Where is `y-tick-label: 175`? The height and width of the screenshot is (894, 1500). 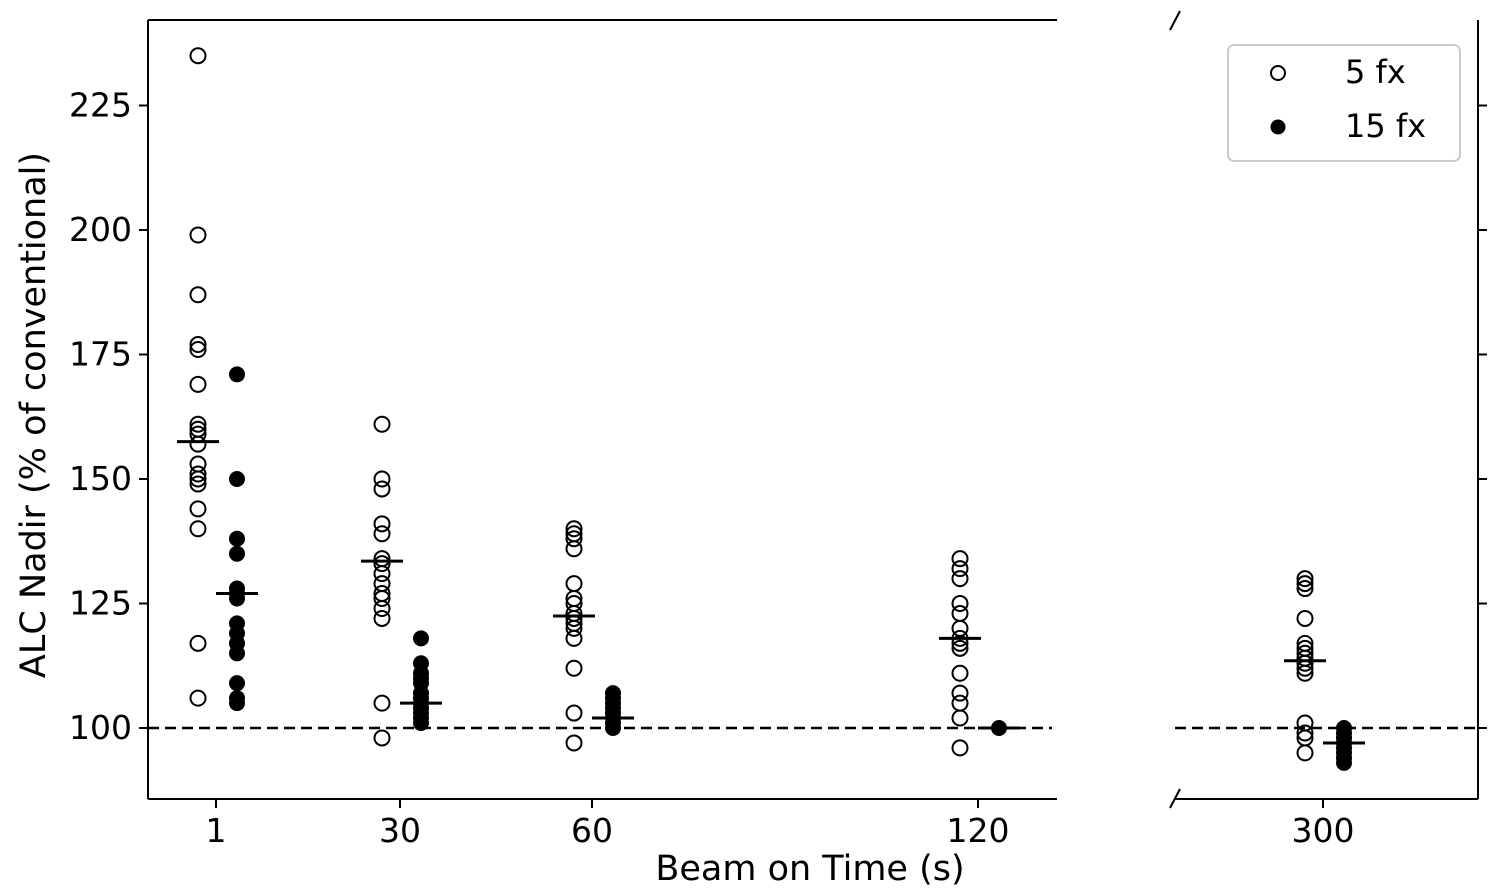
y-tick-label: 175 is located at coordinates (100, 354).